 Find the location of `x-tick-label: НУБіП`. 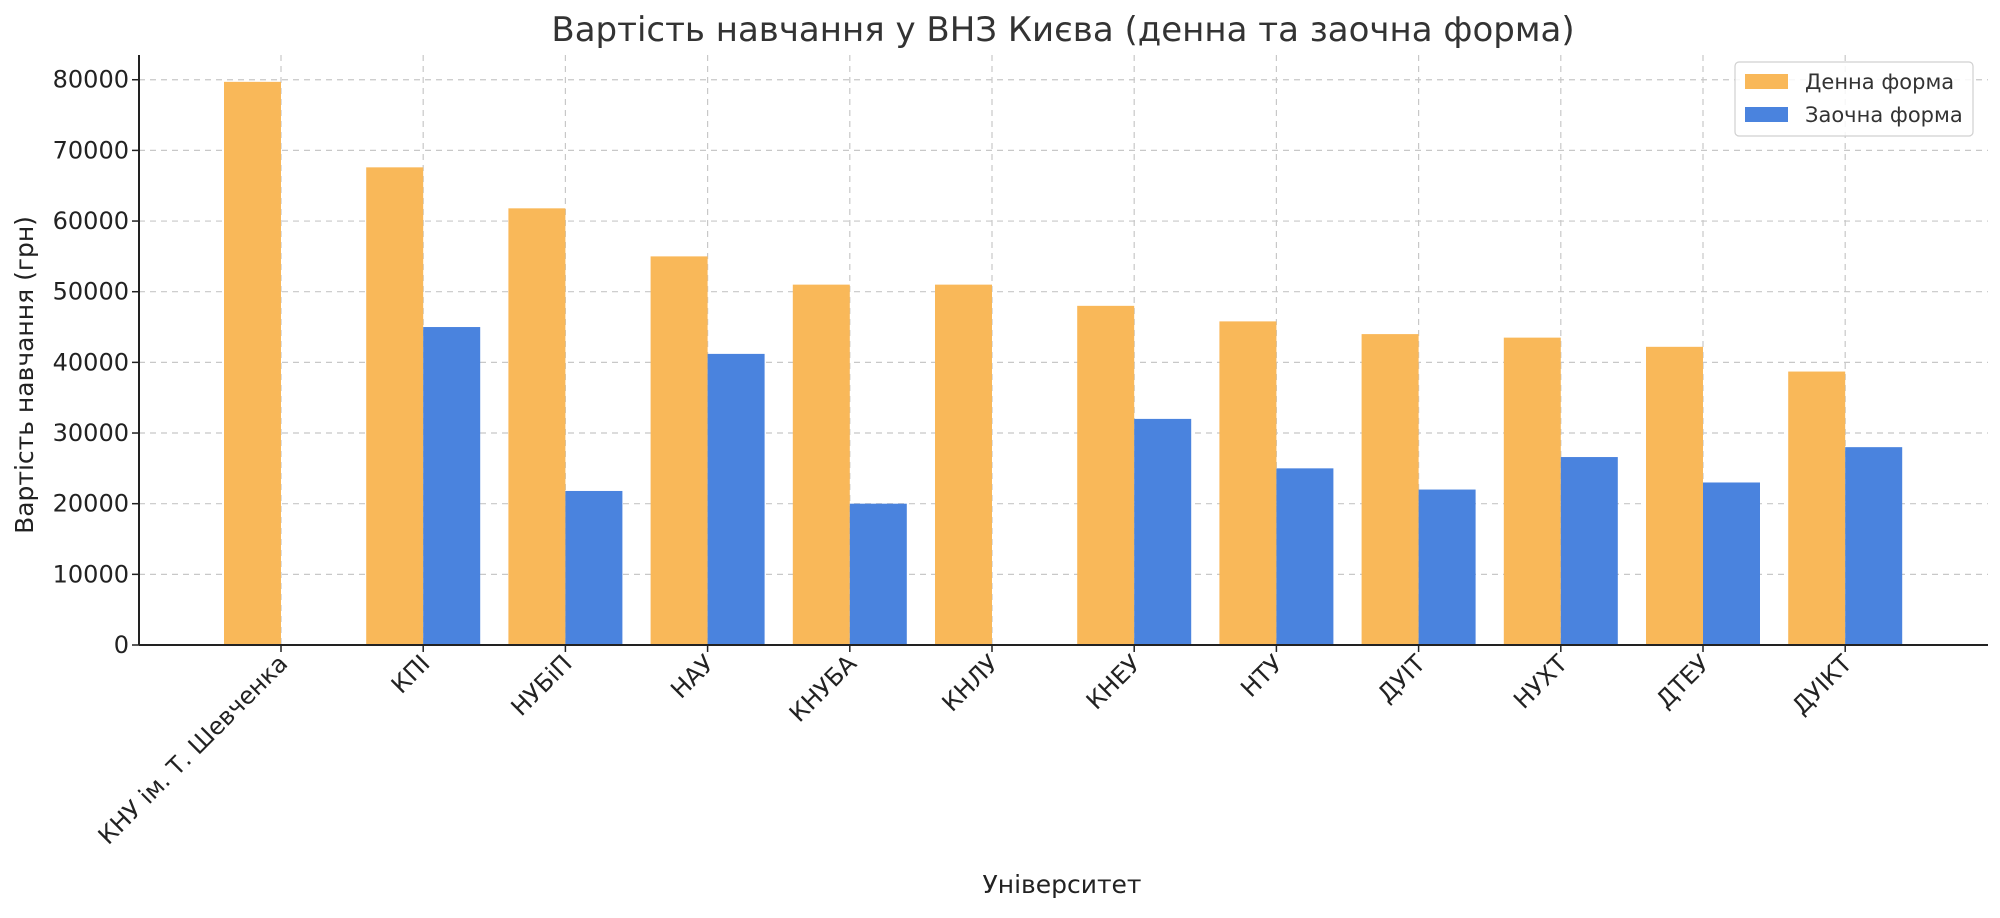

x-tick-label: НУБіП is located at coordinates (542, 685).